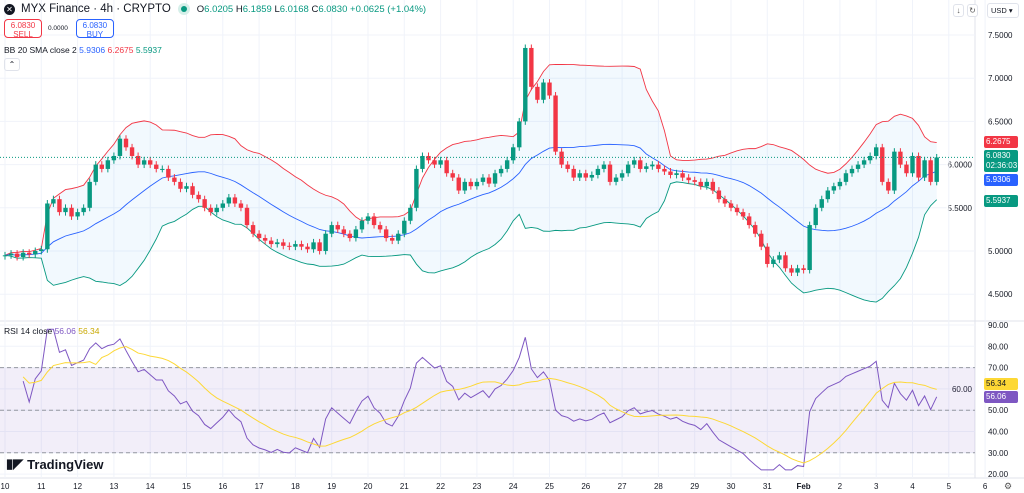 This screenshot has height=493, width=1024. I want to click on buy-button: 6.0830 BUY, so click(94, 29).